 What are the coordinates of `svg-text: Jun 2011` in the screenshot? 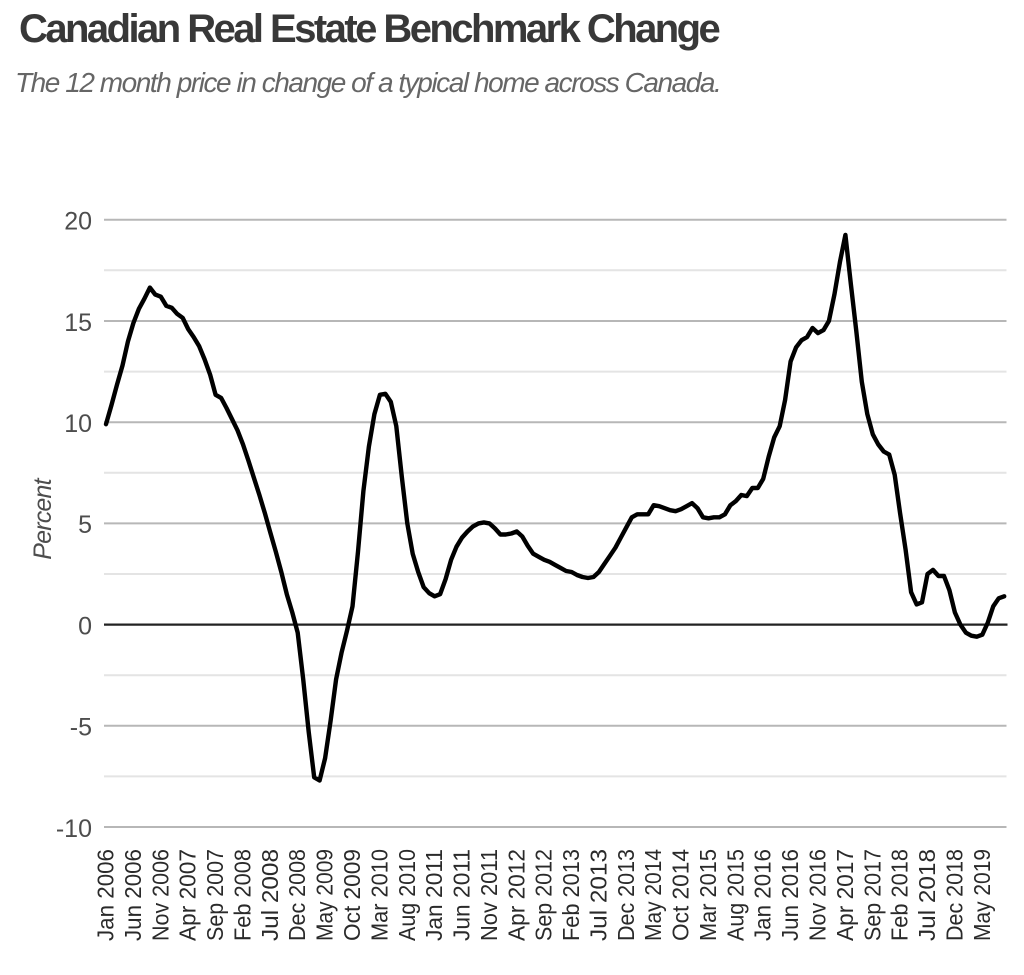 It's located at (462, 895).